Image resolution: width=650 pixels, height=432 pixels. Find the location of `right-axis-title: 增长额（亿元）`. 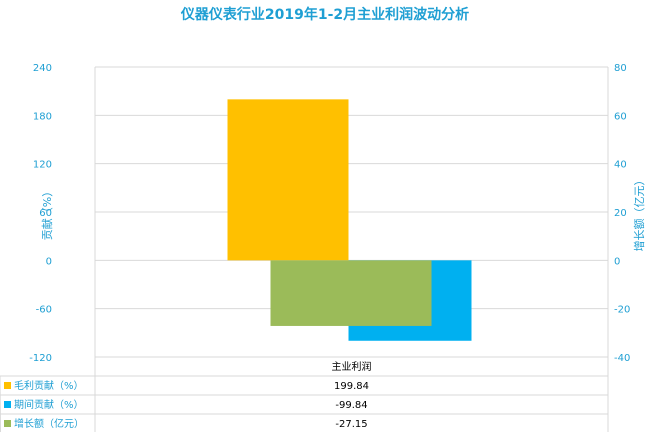

right-axis-title: 增长额（亿元） is located at coordinates (639, 213).